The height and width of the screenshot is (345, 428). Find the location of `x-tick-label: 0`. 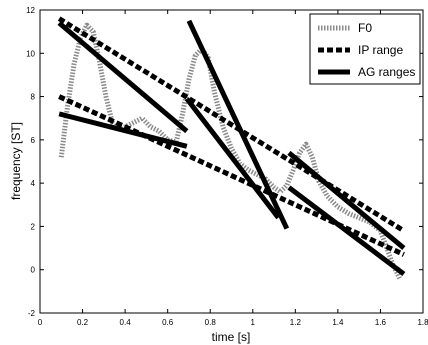

x-tick-label: 0 is located at coordinates (40, 322).